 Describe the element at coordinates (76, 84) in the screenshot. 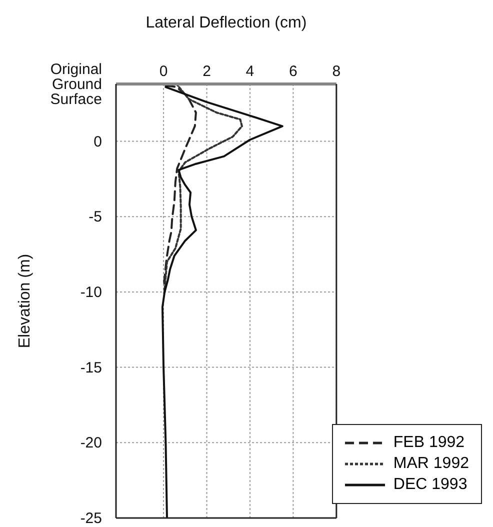

I see `y-tick-label: Original Ground Surface` at that location.